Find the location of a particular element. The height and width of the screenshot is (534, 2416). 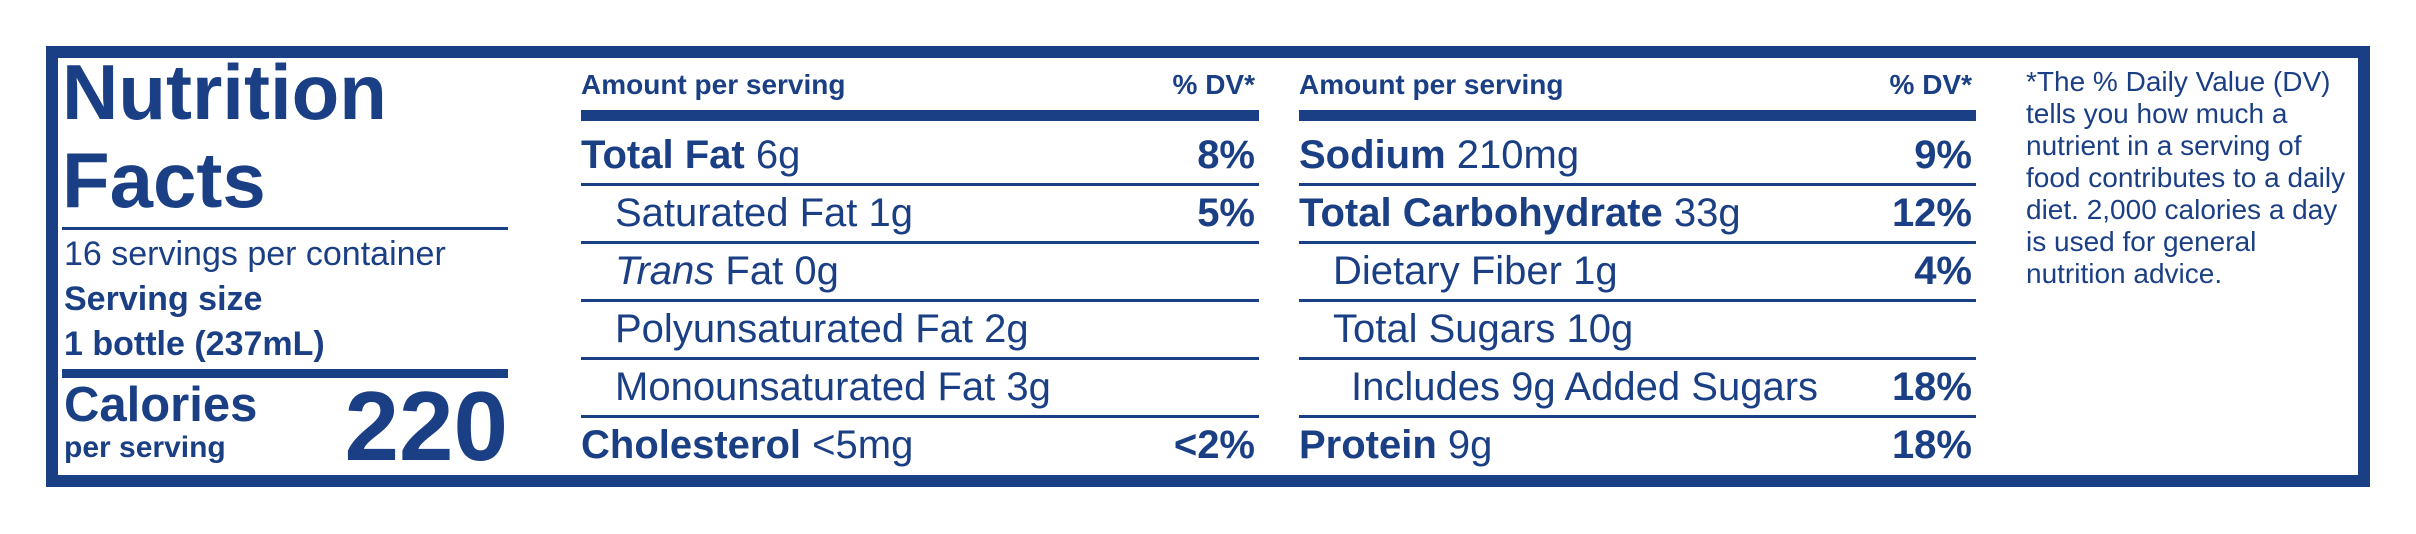

nutrient-row: Polyunsaturated Fat 2g is located at coordinates (920, 331).